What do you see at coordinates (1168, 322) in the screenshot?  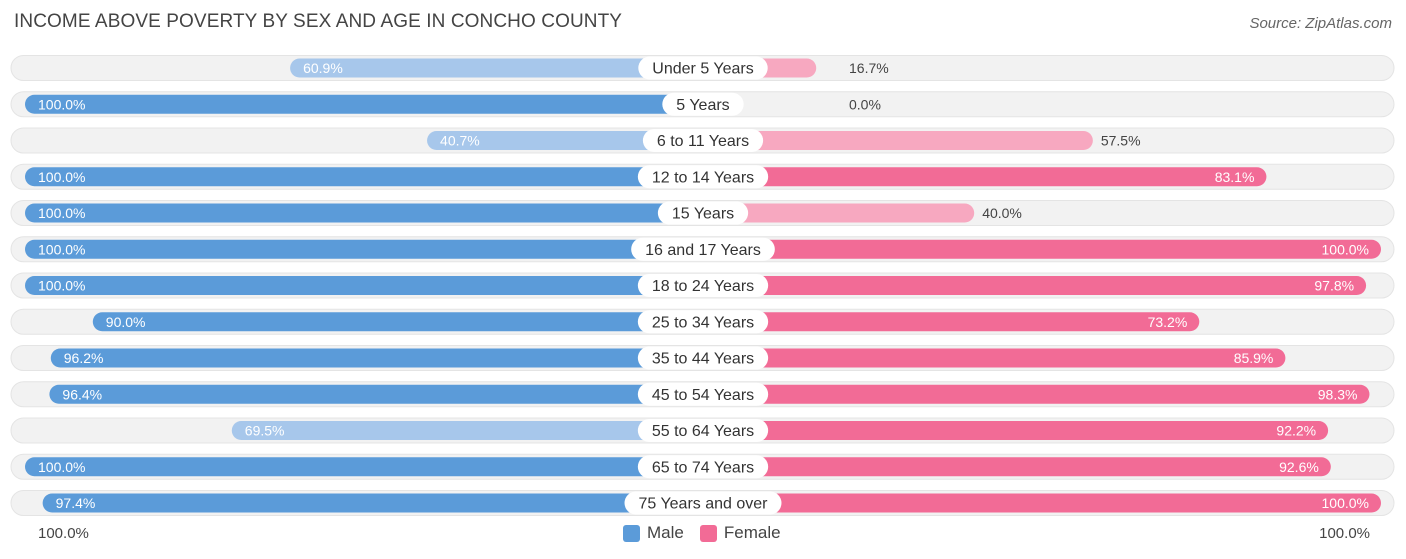 I see `value-label-female: 73.2%` at bounding box center [1168, 322].